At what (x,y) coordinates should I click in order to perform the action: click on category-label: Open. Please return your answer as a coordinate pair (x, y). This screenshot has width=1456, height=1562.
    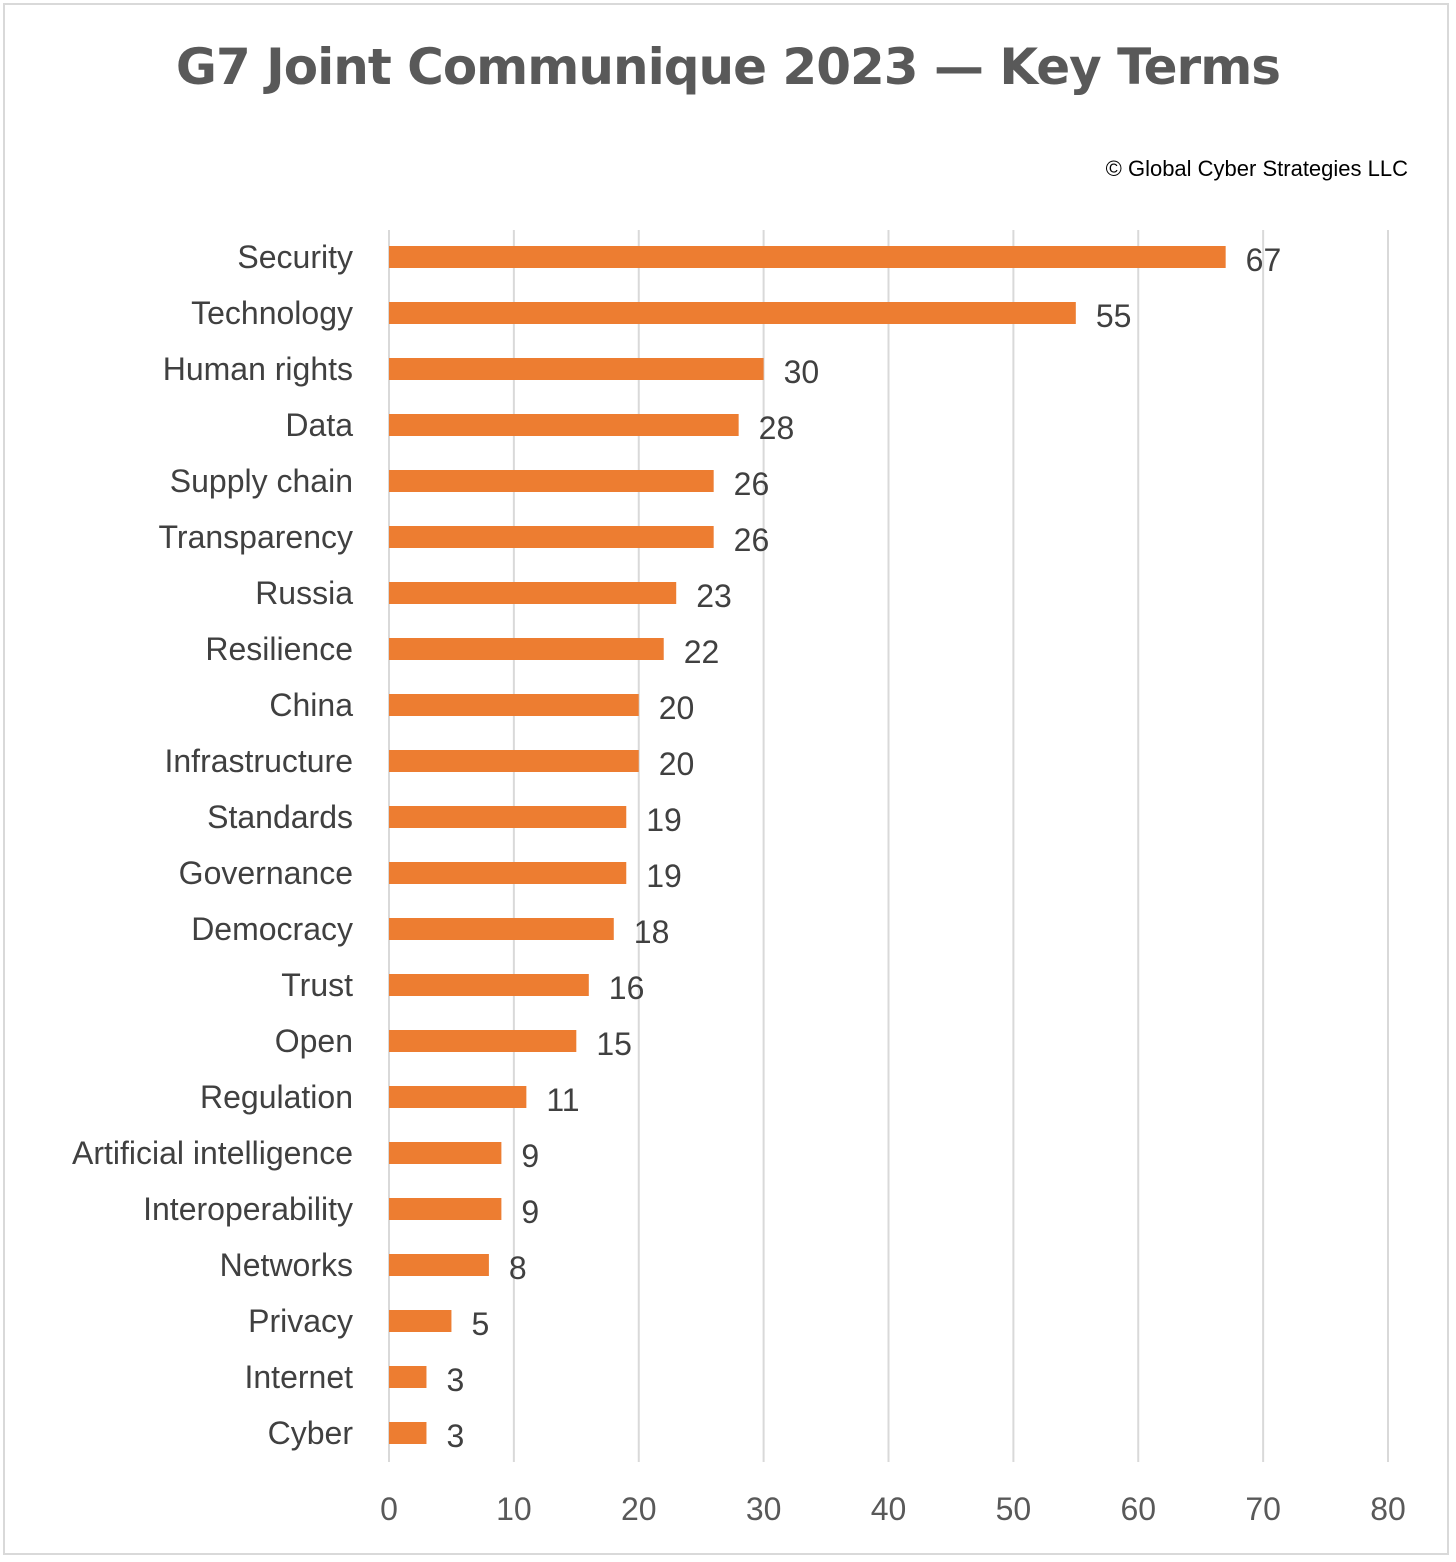
    Looking at the image, I should click on (314, 1041).